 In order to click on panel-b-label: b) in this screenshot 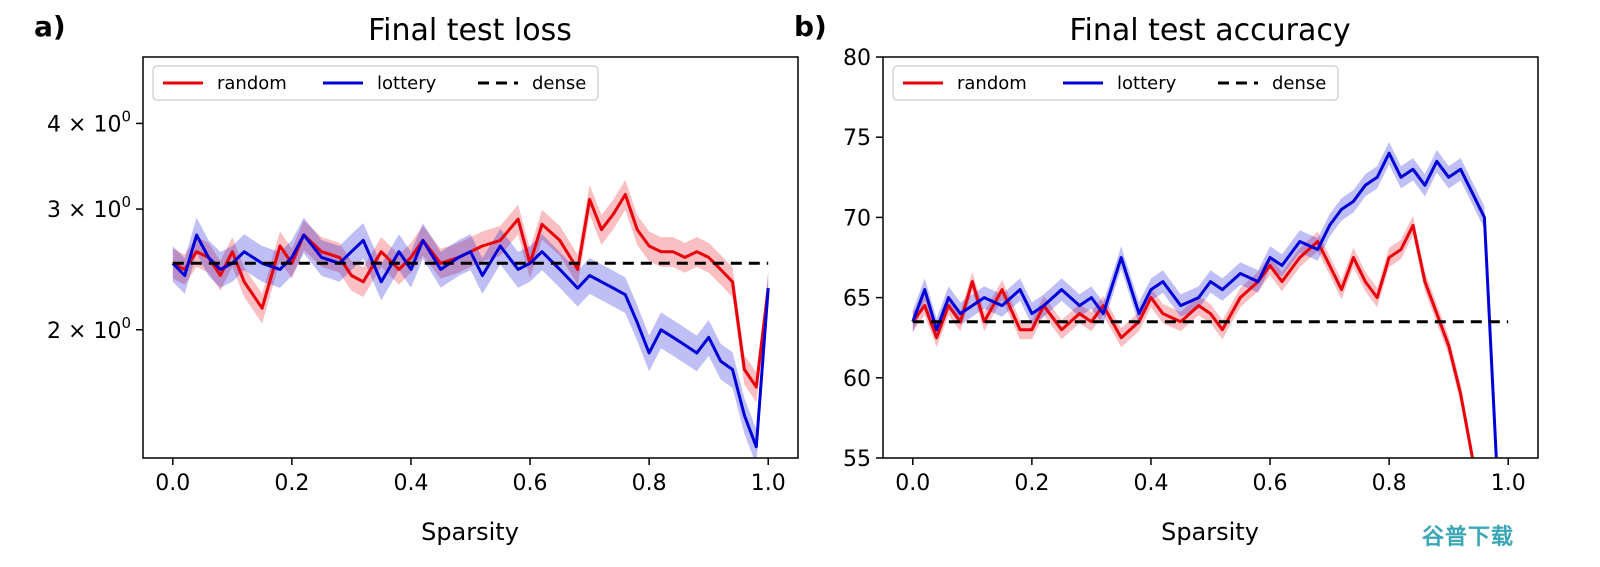, I will do `click(810, 26)`.